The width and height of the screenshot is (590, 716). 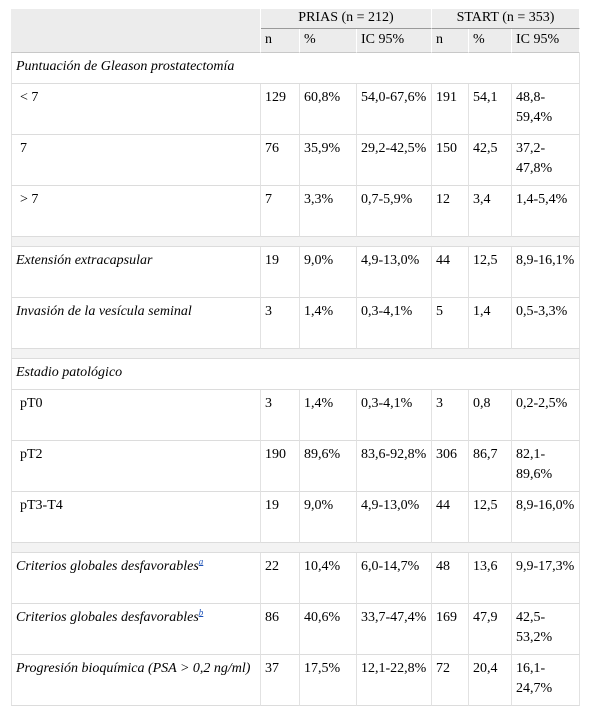 What do you see at coordinates (491, 211) in the screenshot?
I see `cell-pct-start: 3,4` at bounding box center [491, 211].